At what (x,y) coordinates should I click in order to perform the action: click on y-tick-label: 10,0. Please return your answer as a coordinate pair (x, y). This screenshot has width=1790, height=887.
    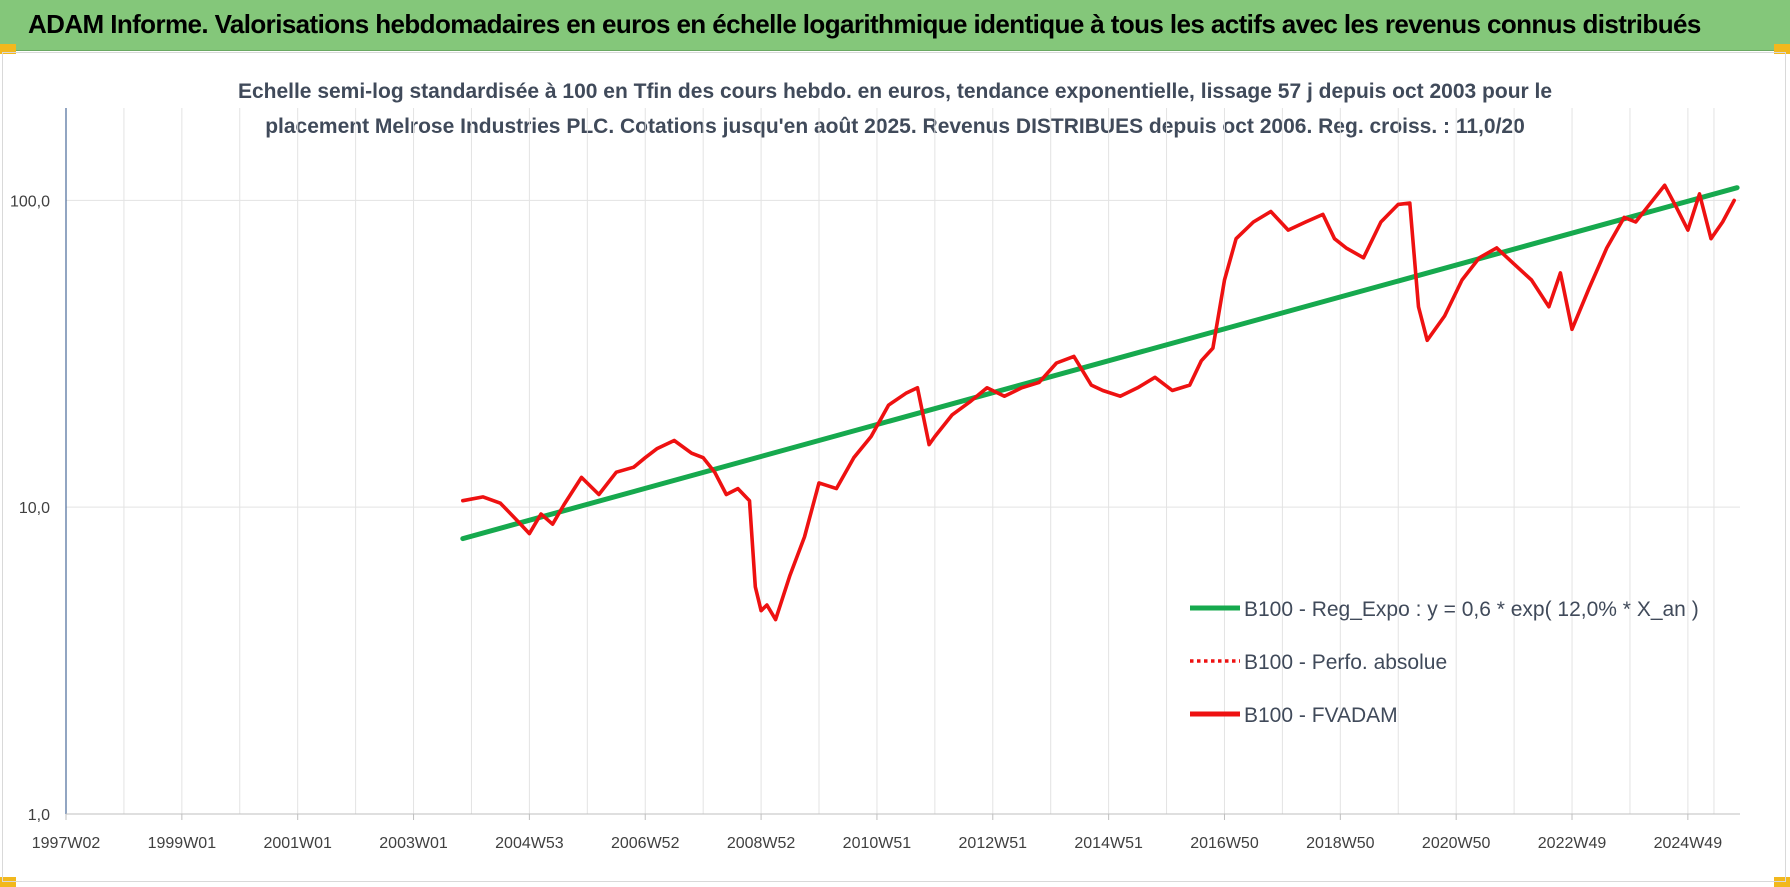
    Looking at the image, I should click on (34, 508).